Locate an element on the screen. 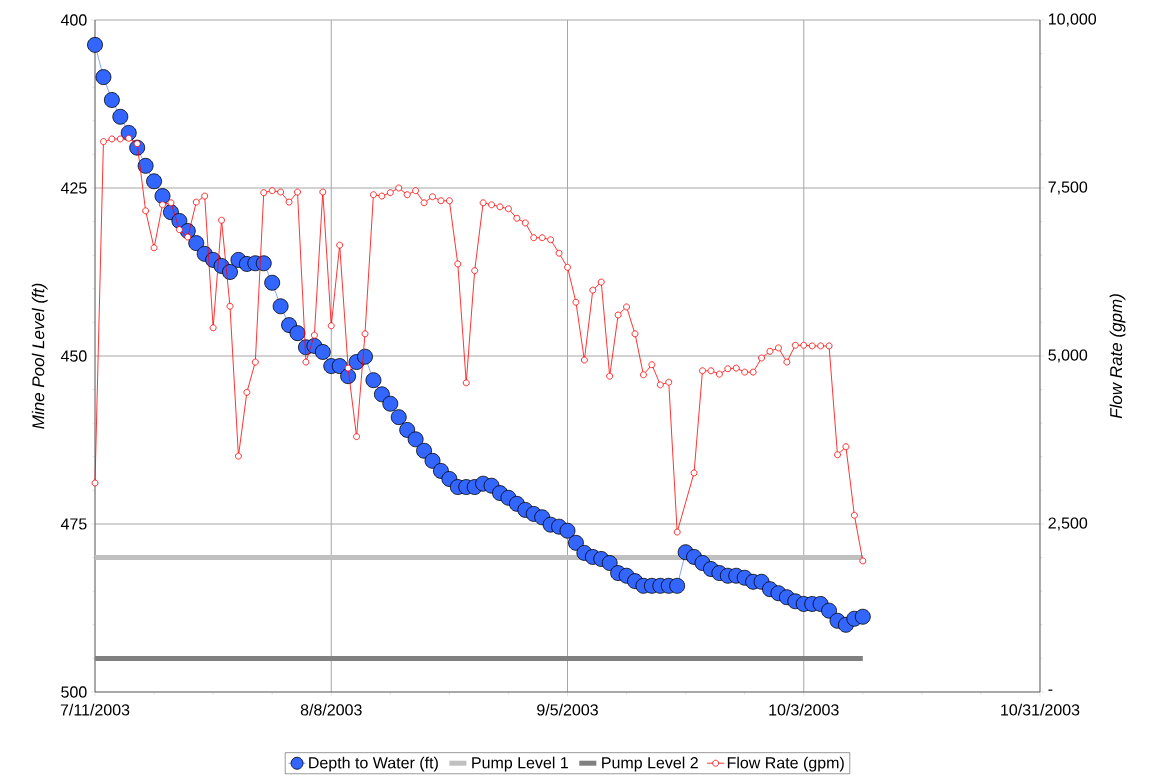  y-axis-title: Mine Pool Level (ft) is located at coordinates (39, 356).